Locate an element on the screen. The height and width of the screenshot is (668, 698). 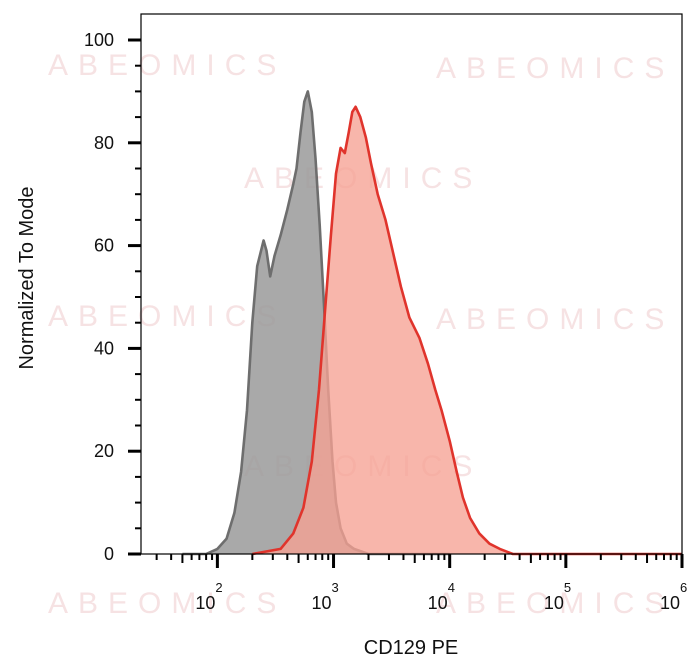
y-tick-label: 0 is located at coordinates (109, 554).